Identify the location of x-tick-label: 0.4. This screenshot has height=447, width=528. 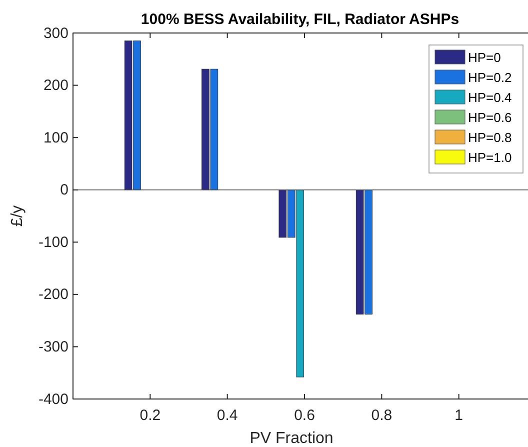
(227, 415).